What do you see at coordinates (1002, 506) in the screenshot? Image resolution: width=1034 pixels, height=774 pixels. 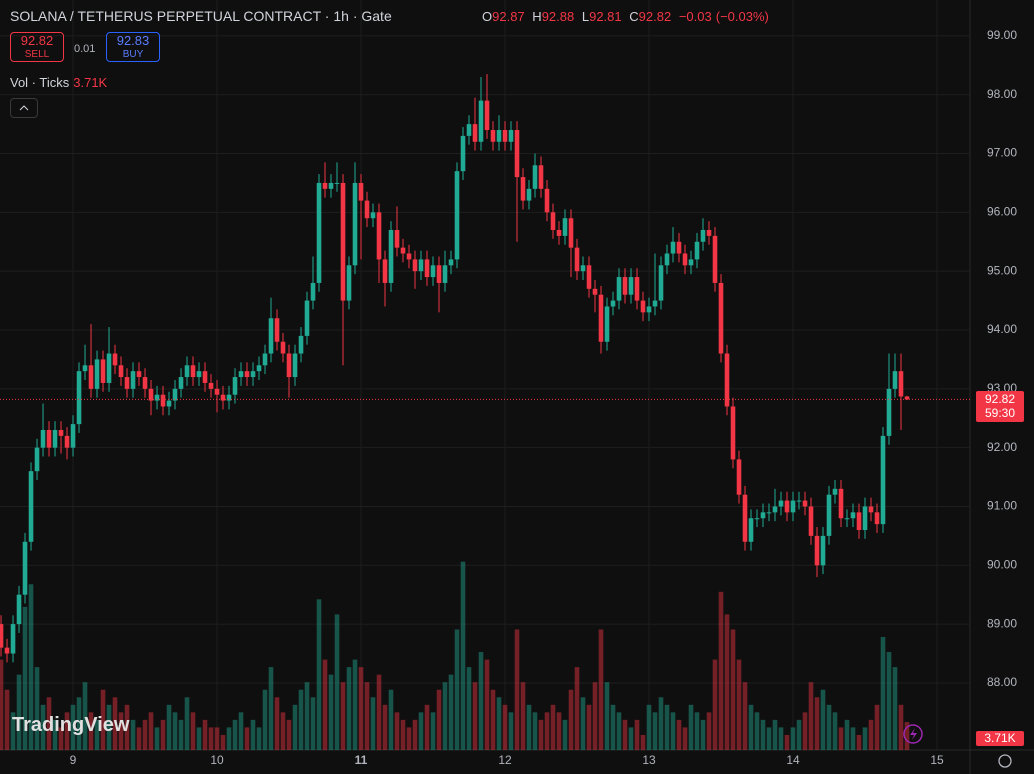 I see `y-tick-label: 91.00` at bounding box center [1002, 506].